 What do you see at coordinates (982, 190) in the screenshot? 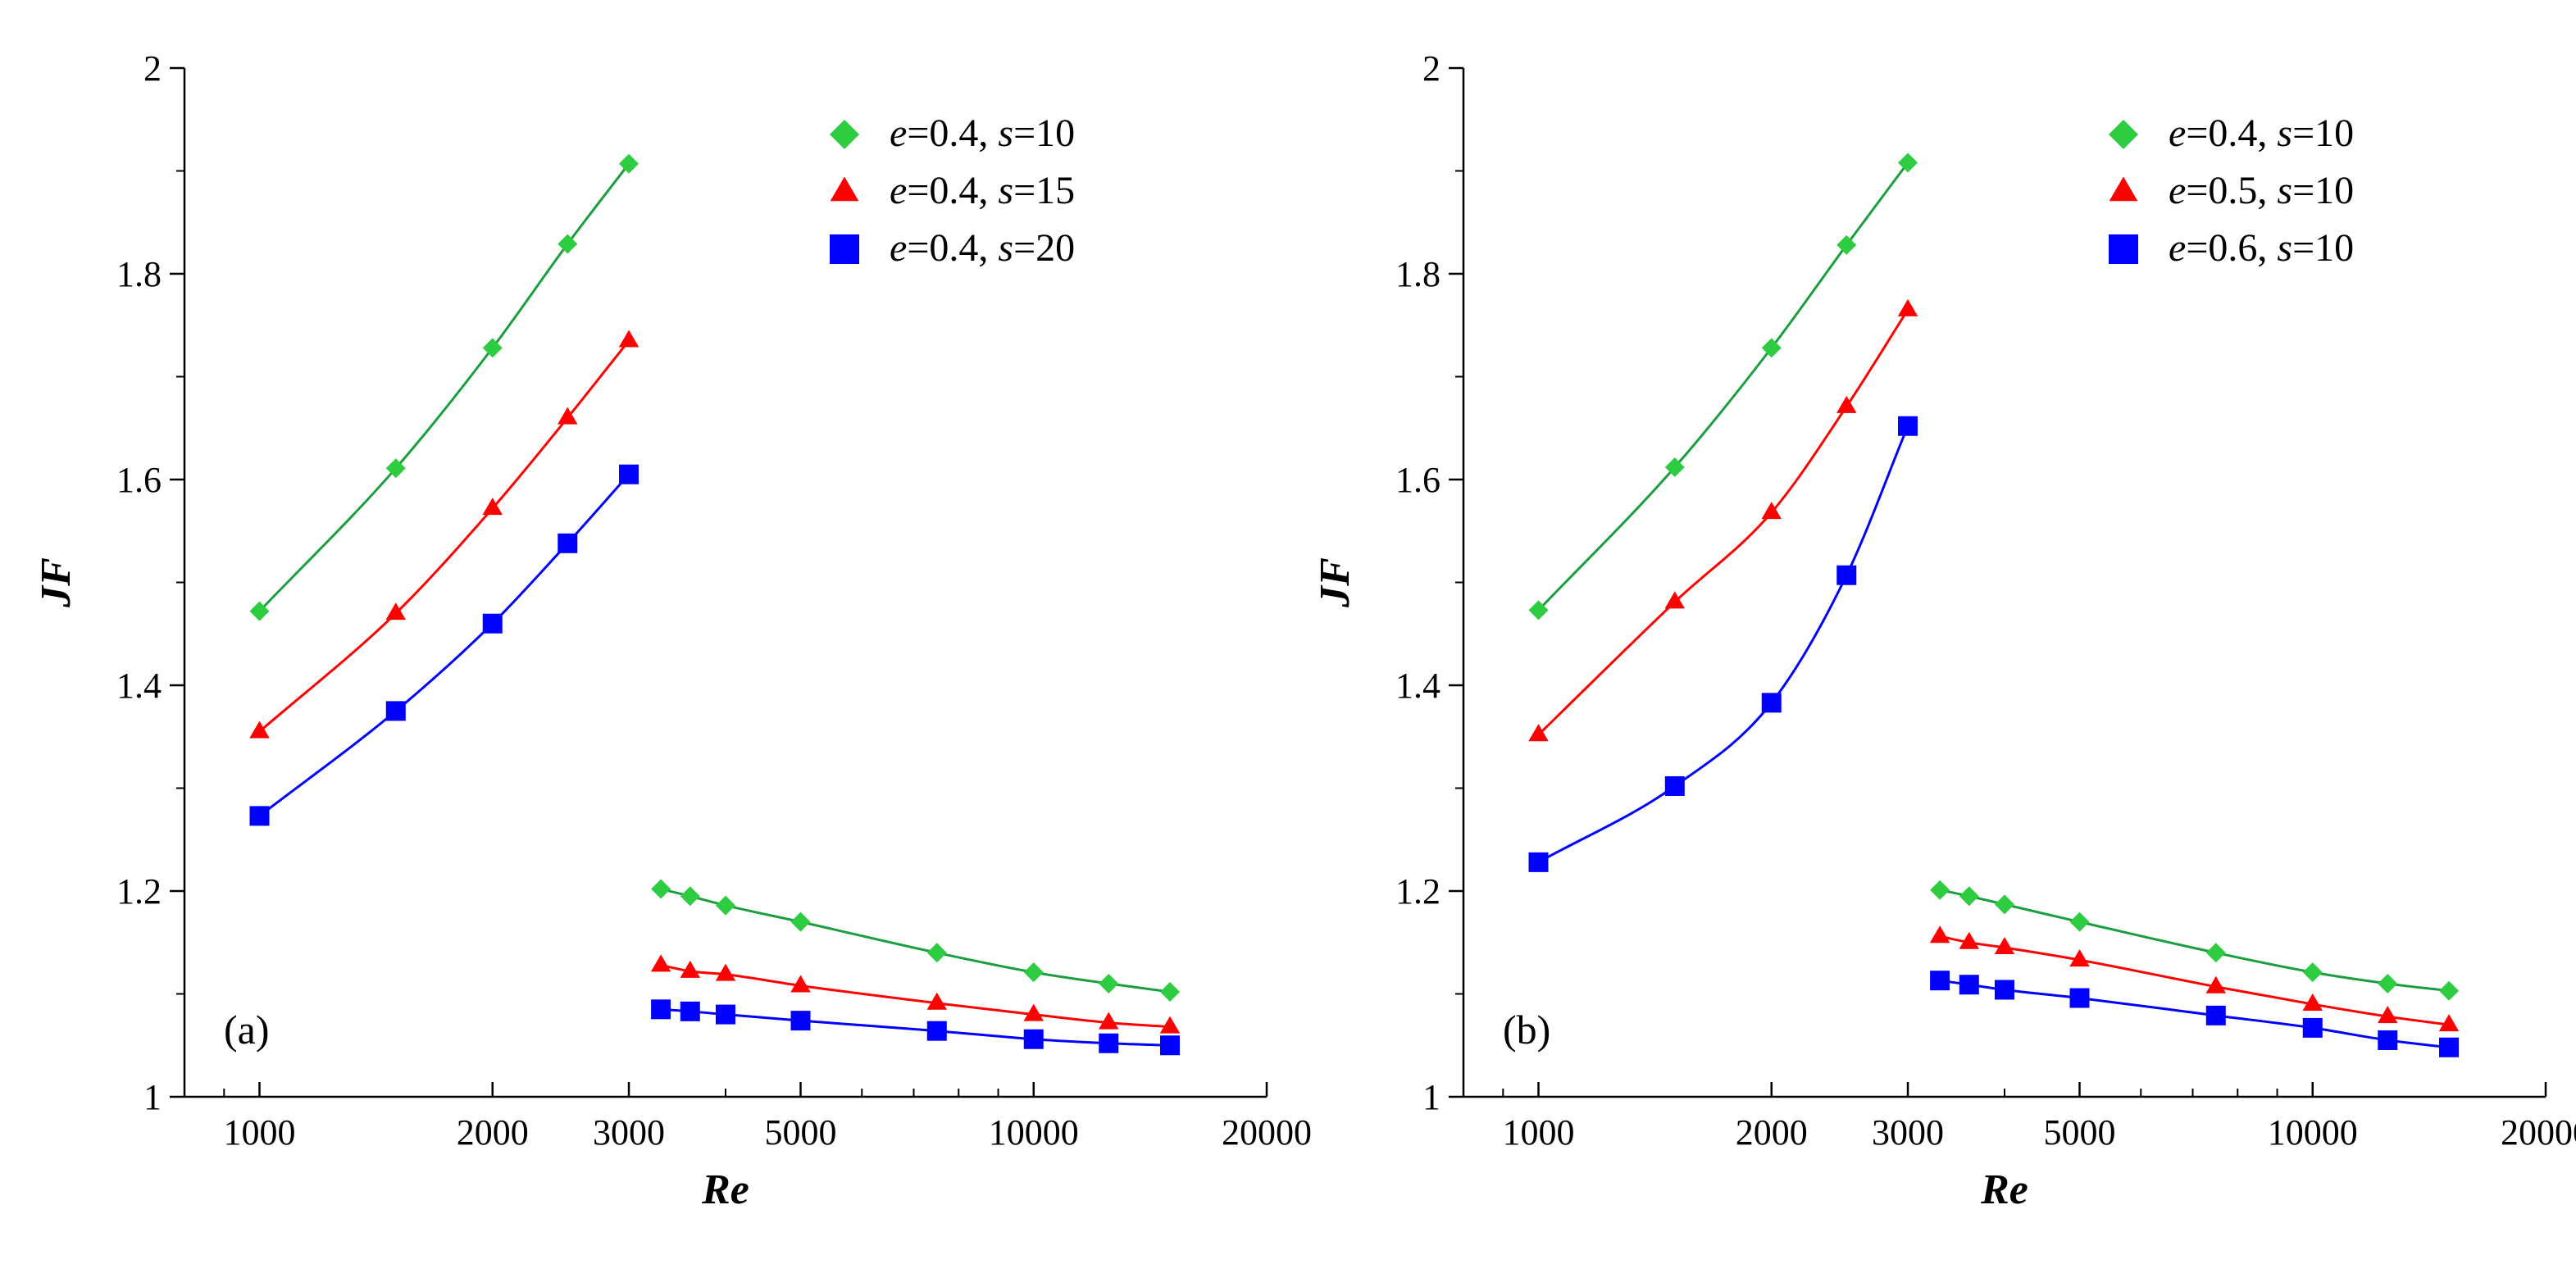
I see `legend-entry: e=0.4, s=15` at bounding box center [982, 190].